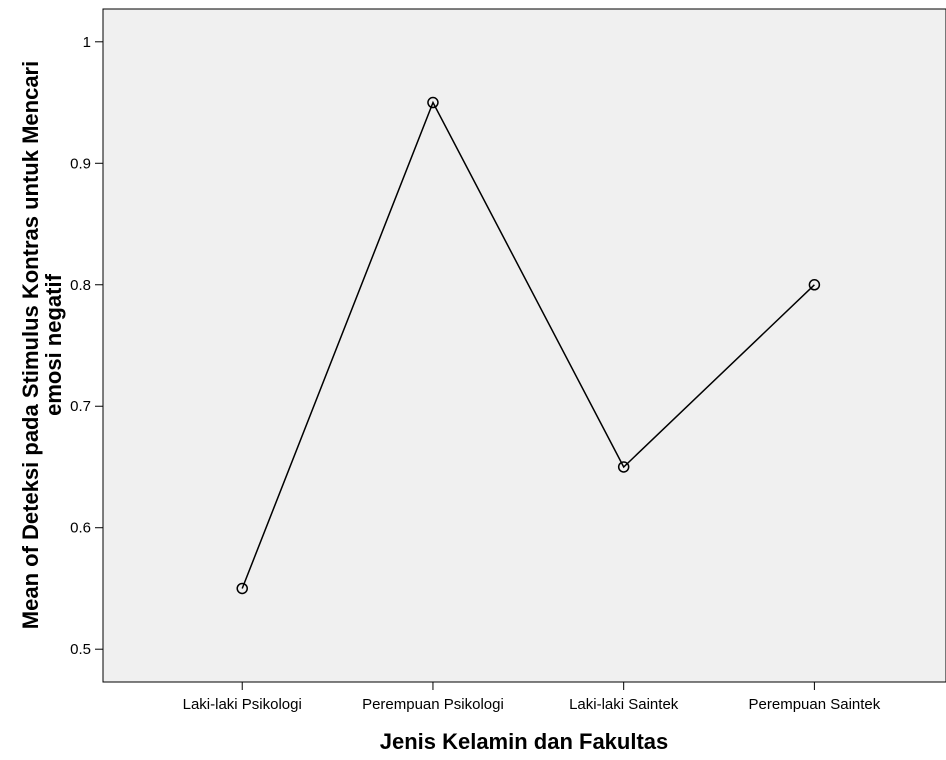 Image resolution: width=946 pixels, height=760 pixels. Describe the element at coordinates (815, 704) in the screenshot. I see `x-tick-label: Perempuan Saintek` at that location.